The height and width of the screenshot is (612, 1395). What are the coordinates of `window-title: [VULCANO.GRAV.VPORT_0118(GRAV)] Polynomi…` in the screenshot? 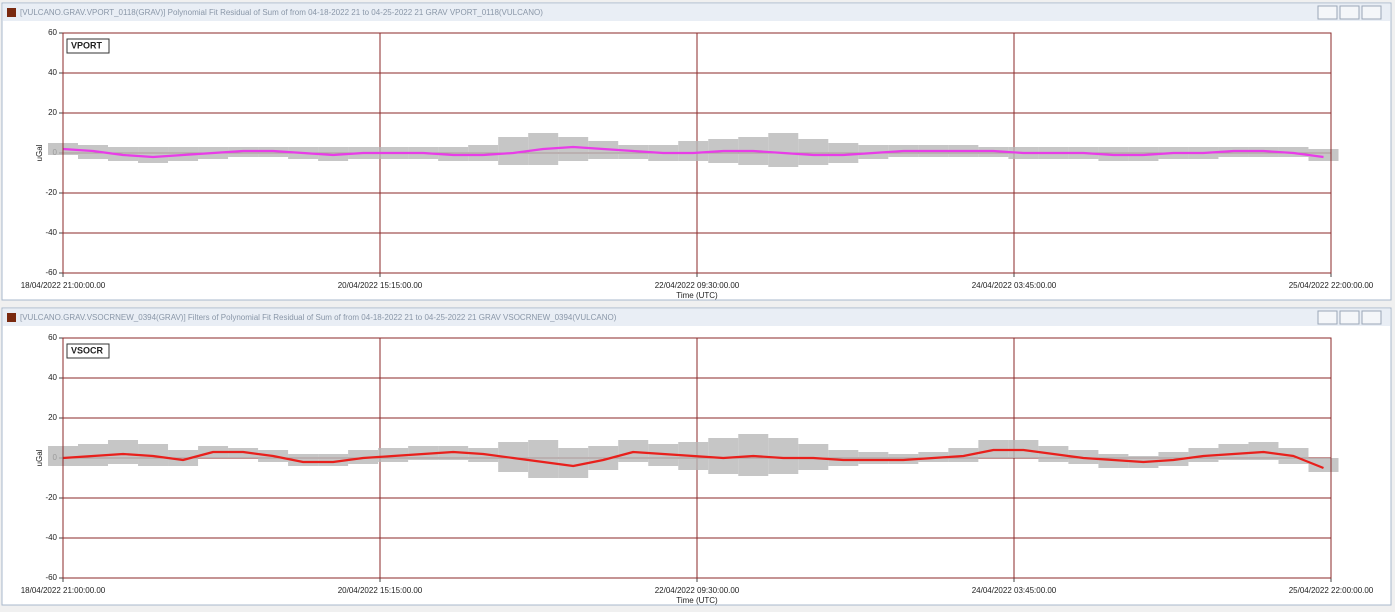 It's located at (281, 12).